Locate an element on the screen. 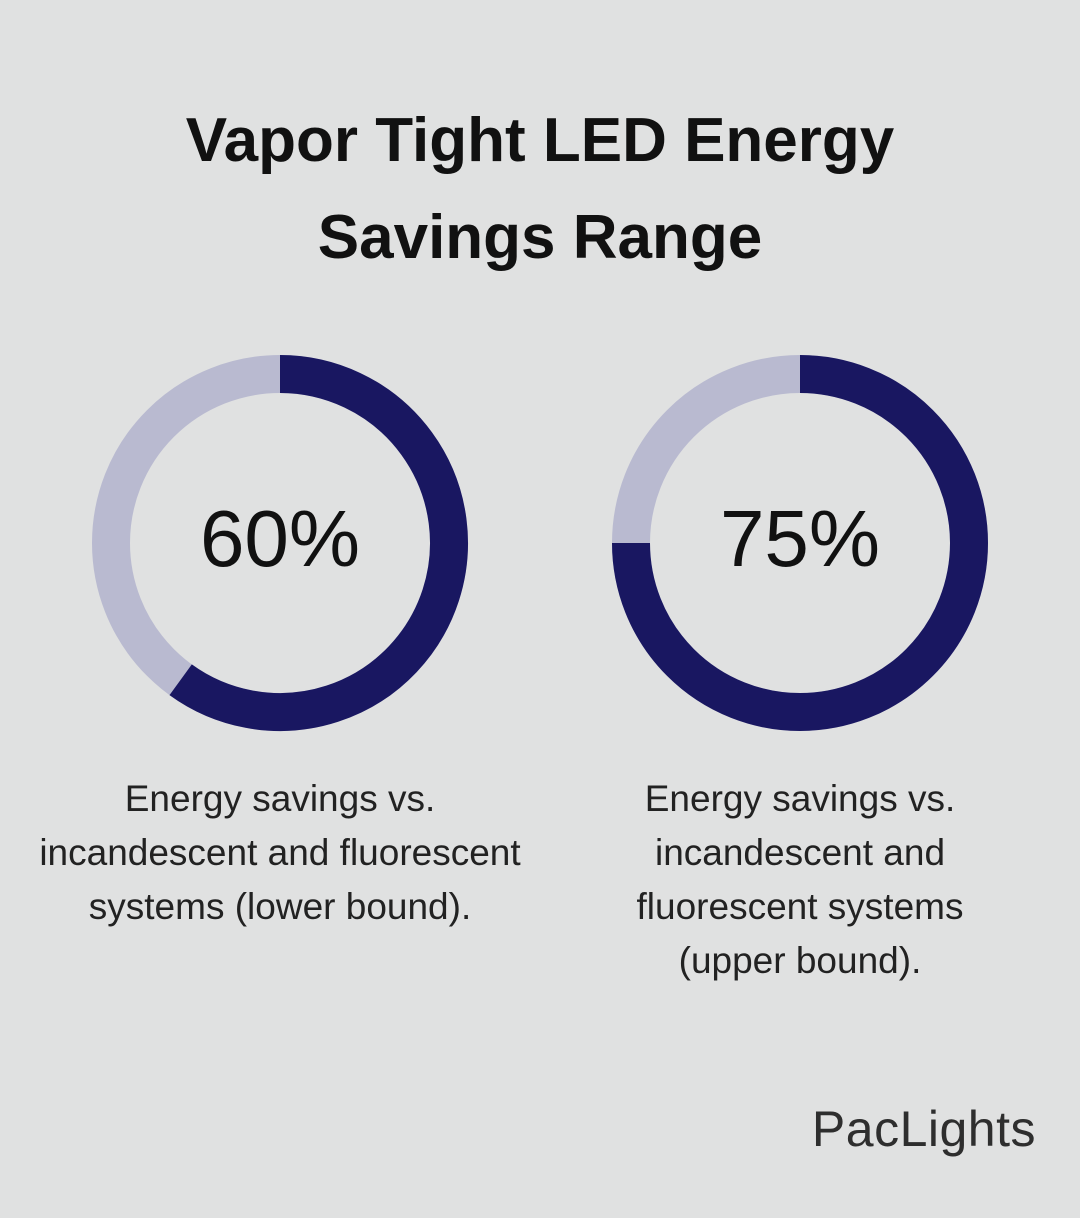  brand-logo: PacLights is located at coordinates (923, 1129).